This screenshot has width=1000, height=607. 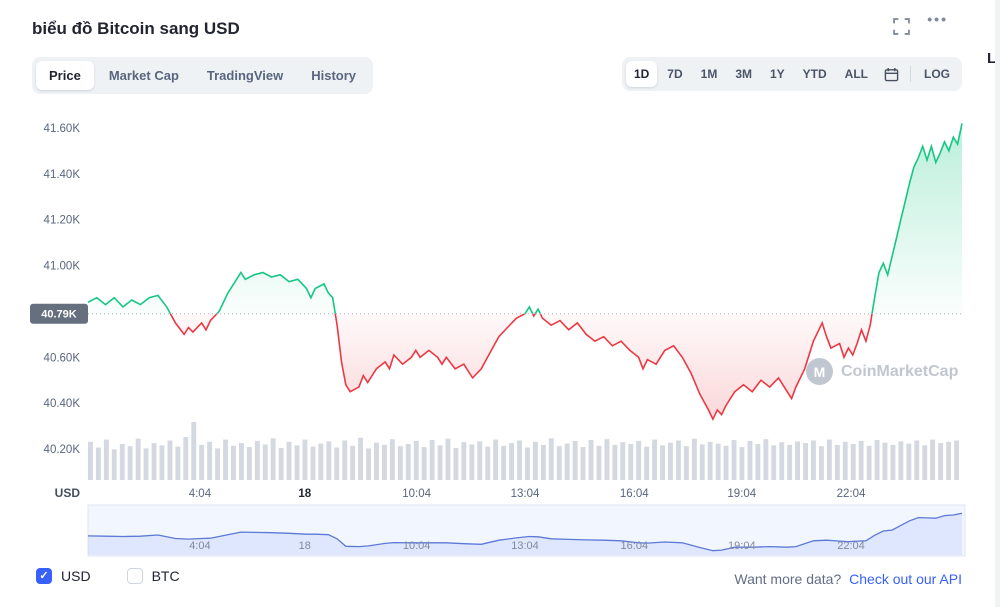 I want to click on price-line-down, so click(x=521, y=367).